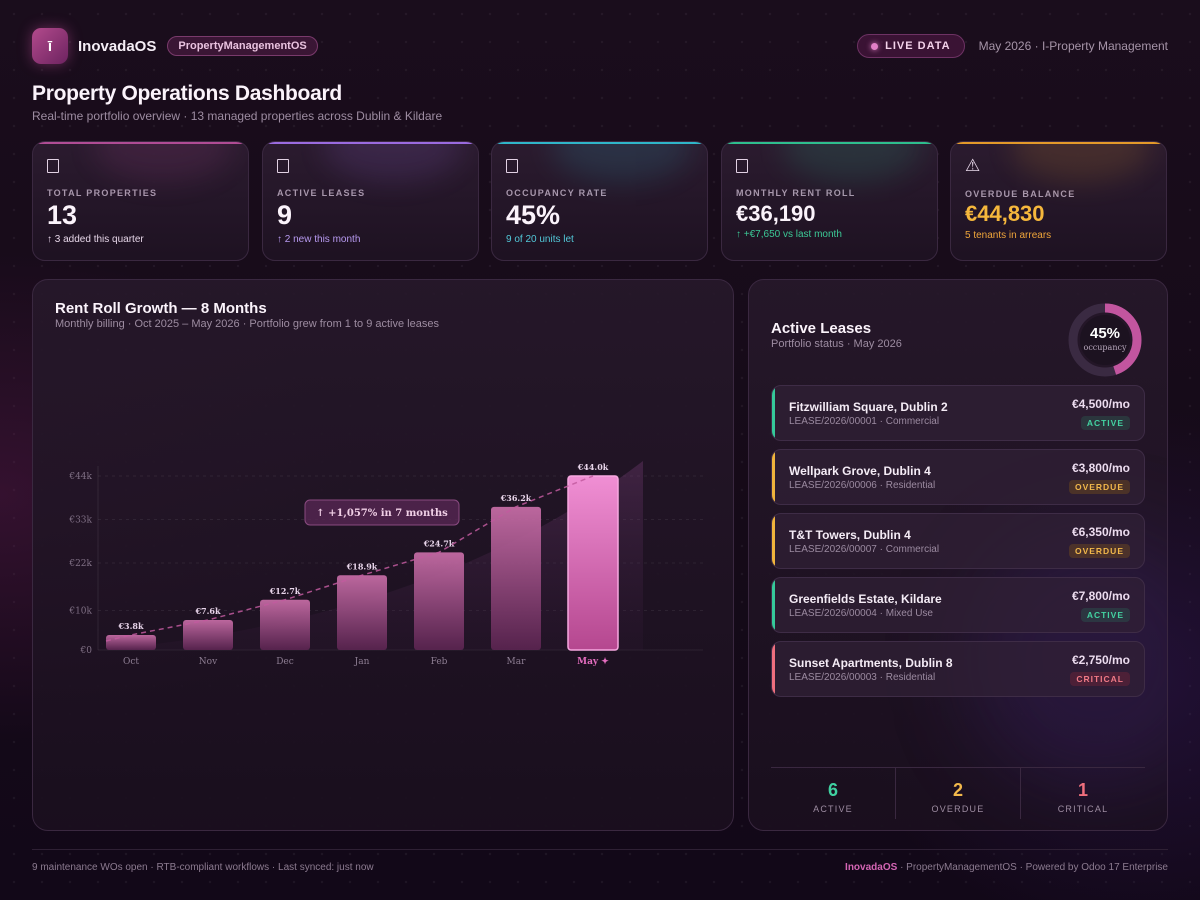  What do you see at coordinates (533, 215) in the screenshot?
I see `kpi-value: 45%` at bounding box center [533, 215].